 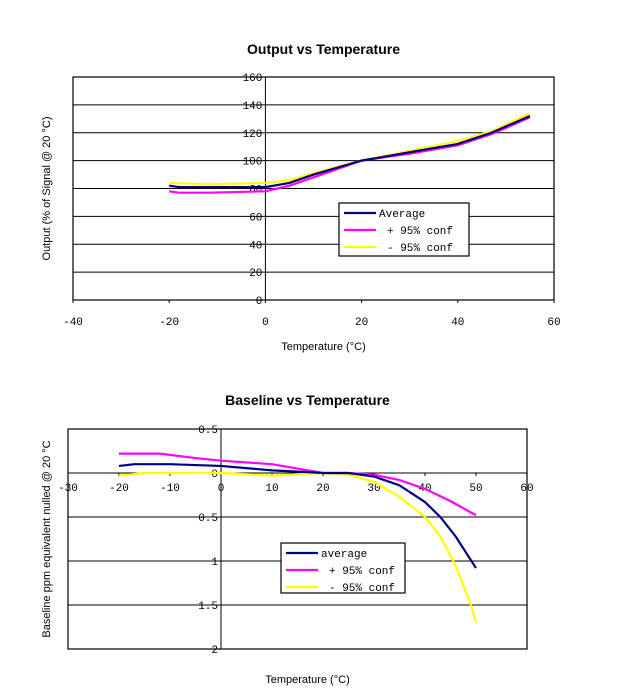 What do you see at coordinates (323, 49) in the screenshot?
I see `chart-title: Output vs Temperature` at bounding box center [323, 49].